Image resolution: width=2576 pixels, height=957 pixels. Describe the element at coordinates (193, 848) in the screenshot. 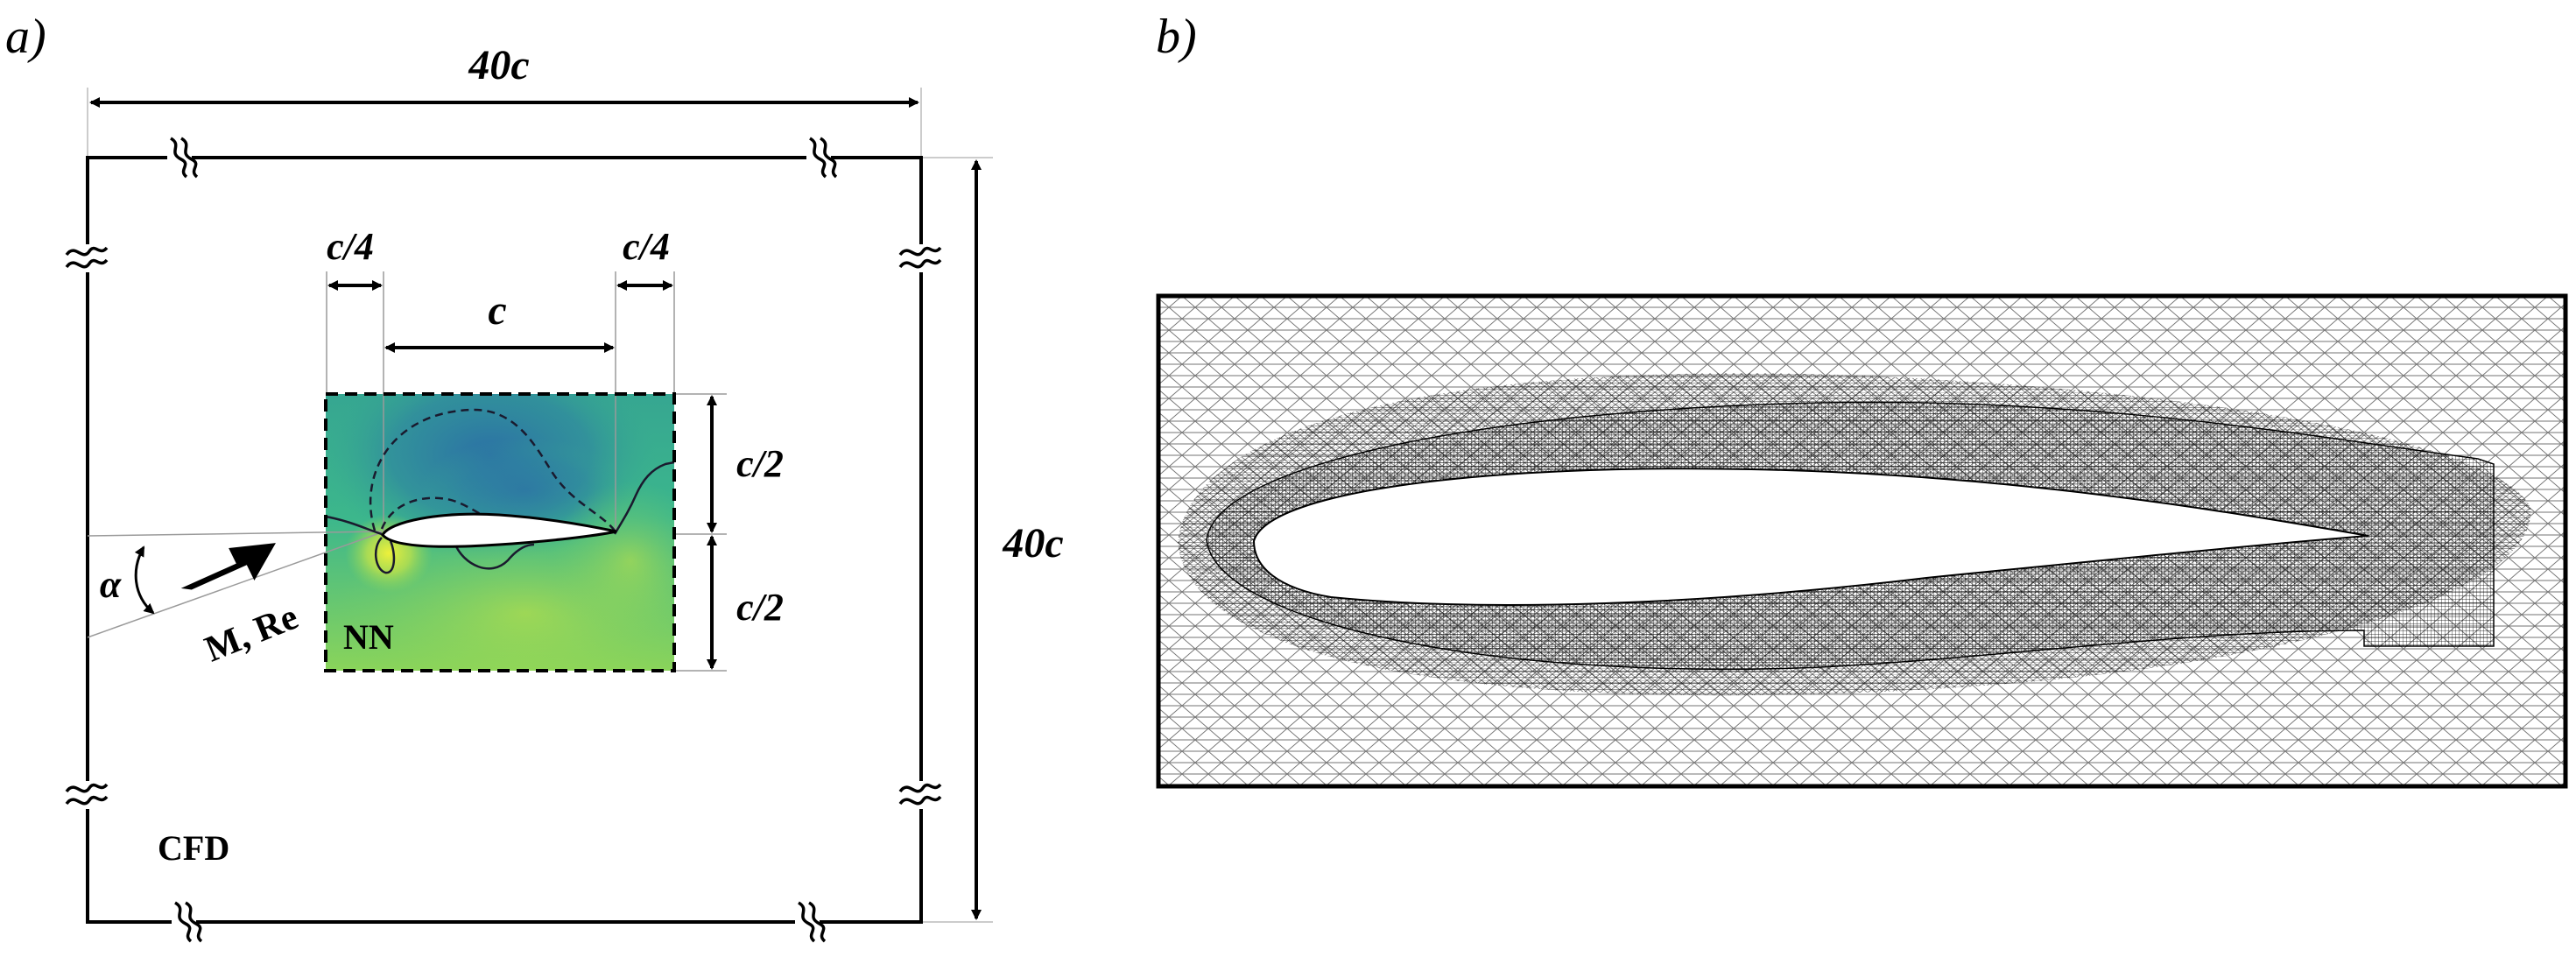

I see `cfd-region-label: CFD` at that location.